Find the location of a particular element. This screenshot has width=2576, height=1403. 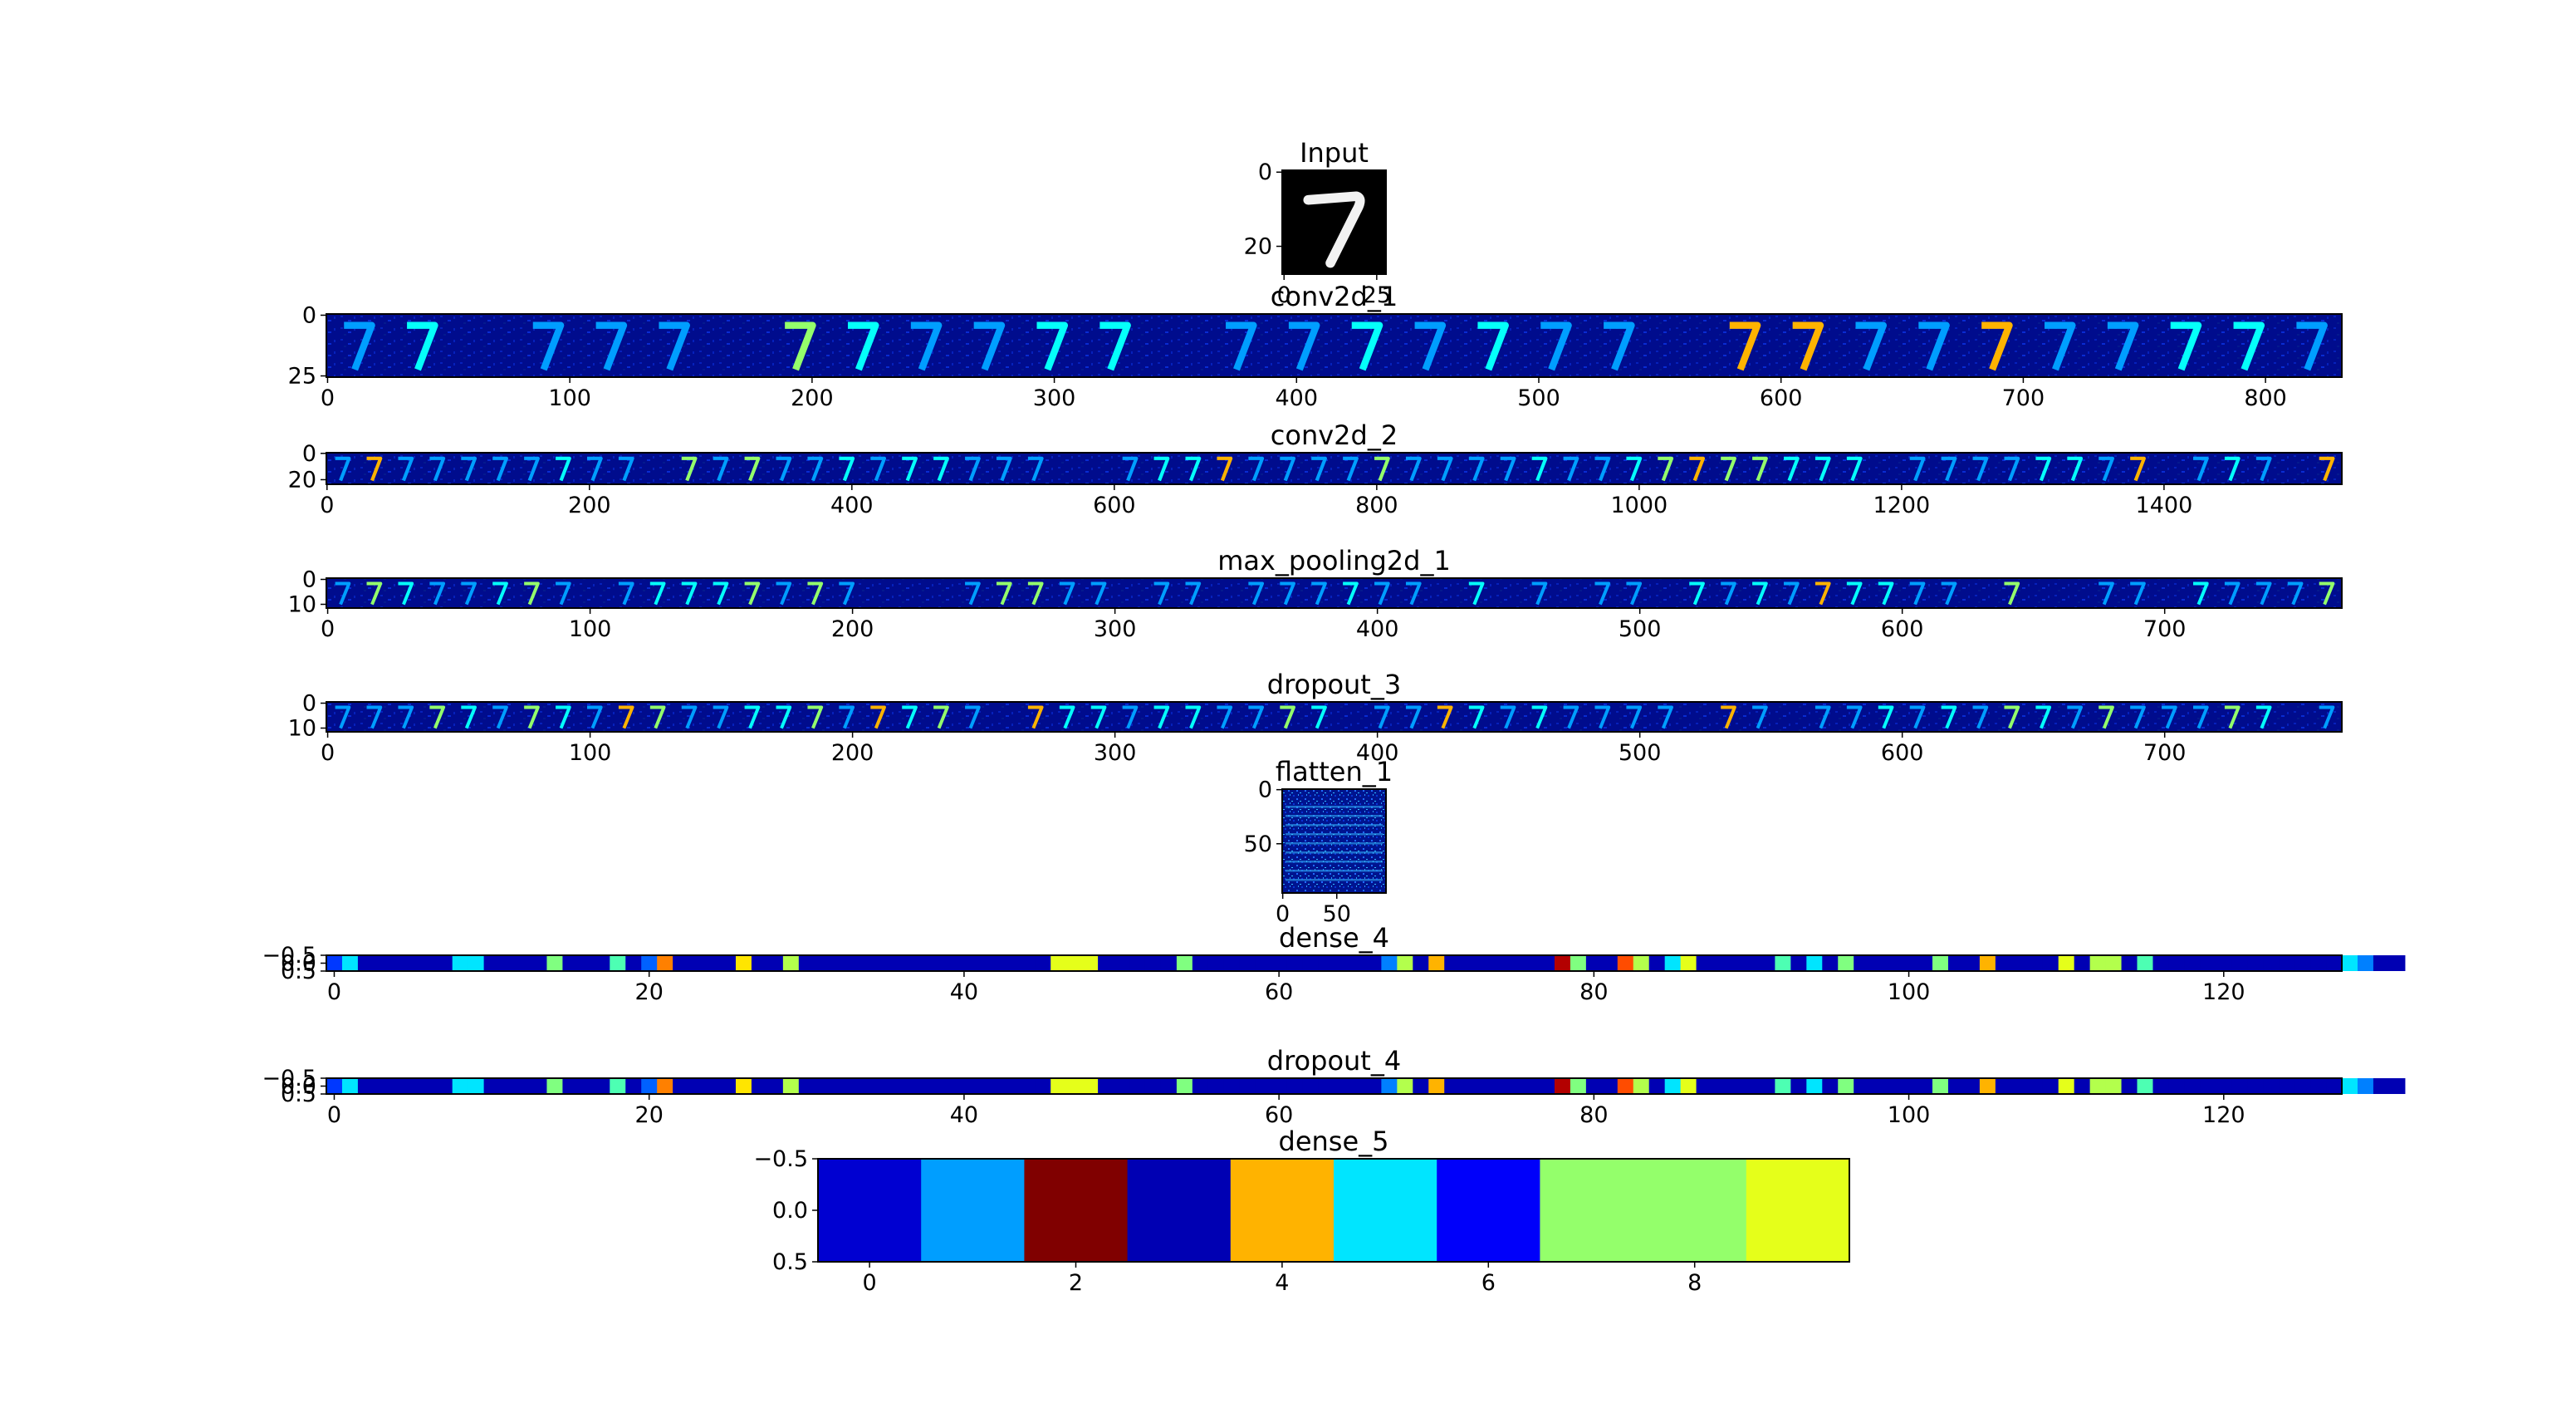

x-tick-label: 800 is located at coordinates (1377, 505).